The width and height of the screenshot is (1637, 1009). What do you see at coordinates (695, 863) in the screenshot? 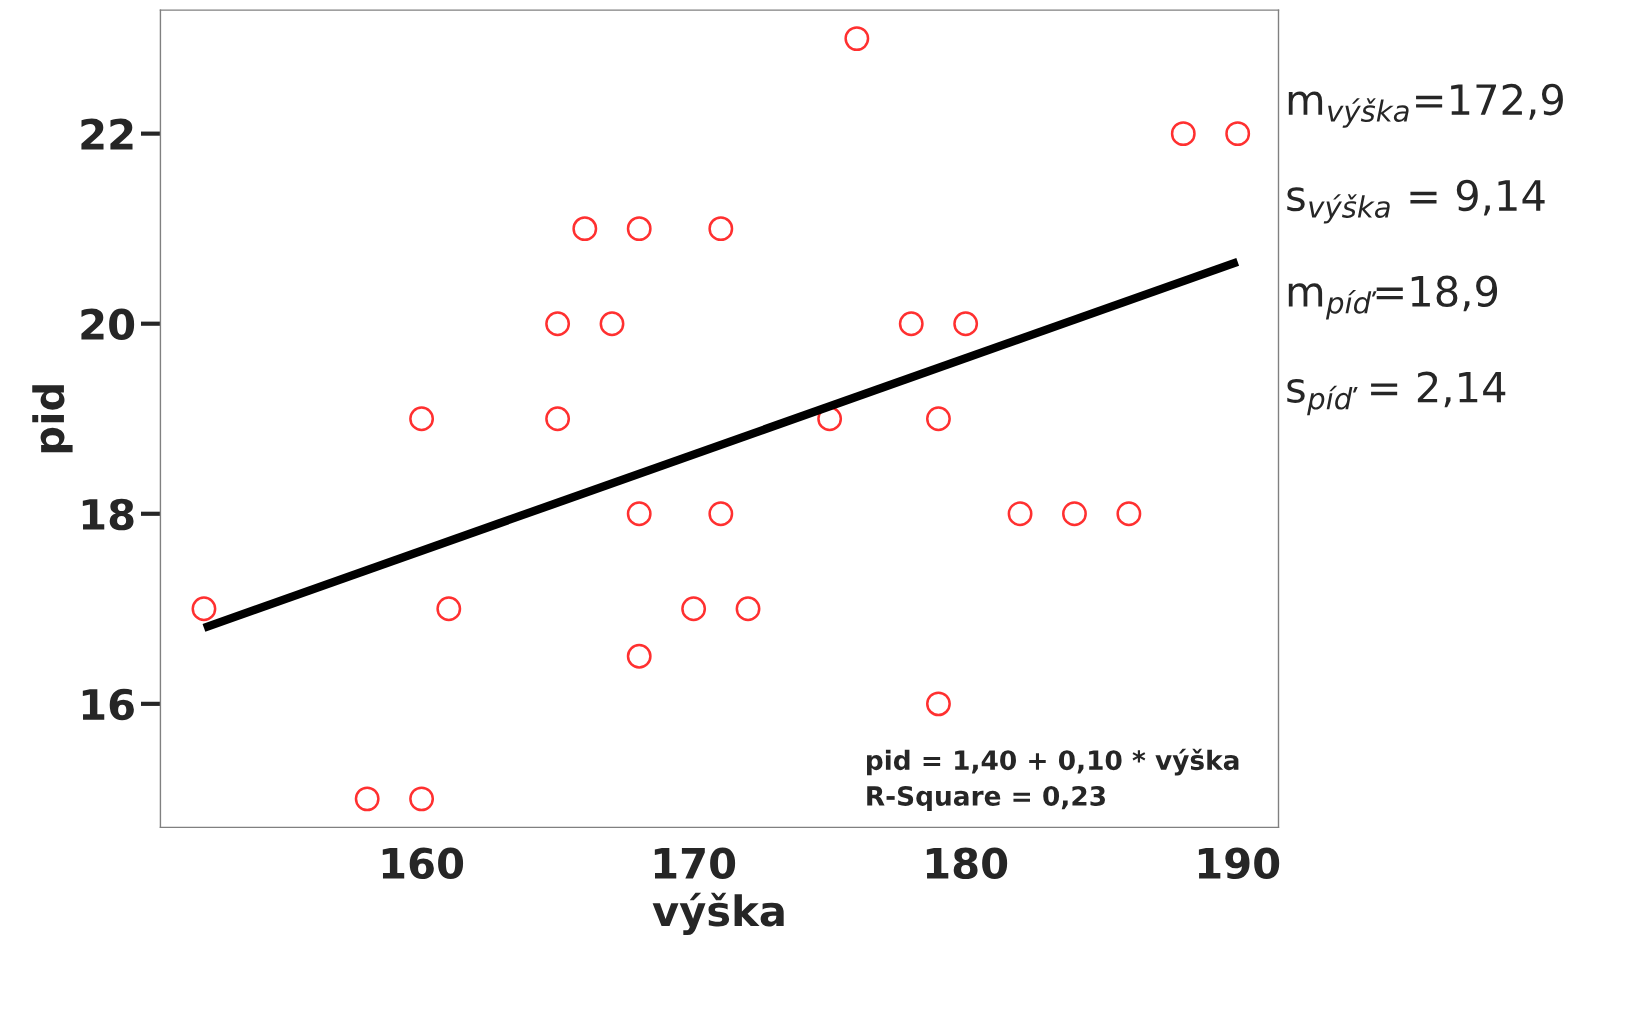
I see `x-tick-label: 170` at bounding box center [695, 863].